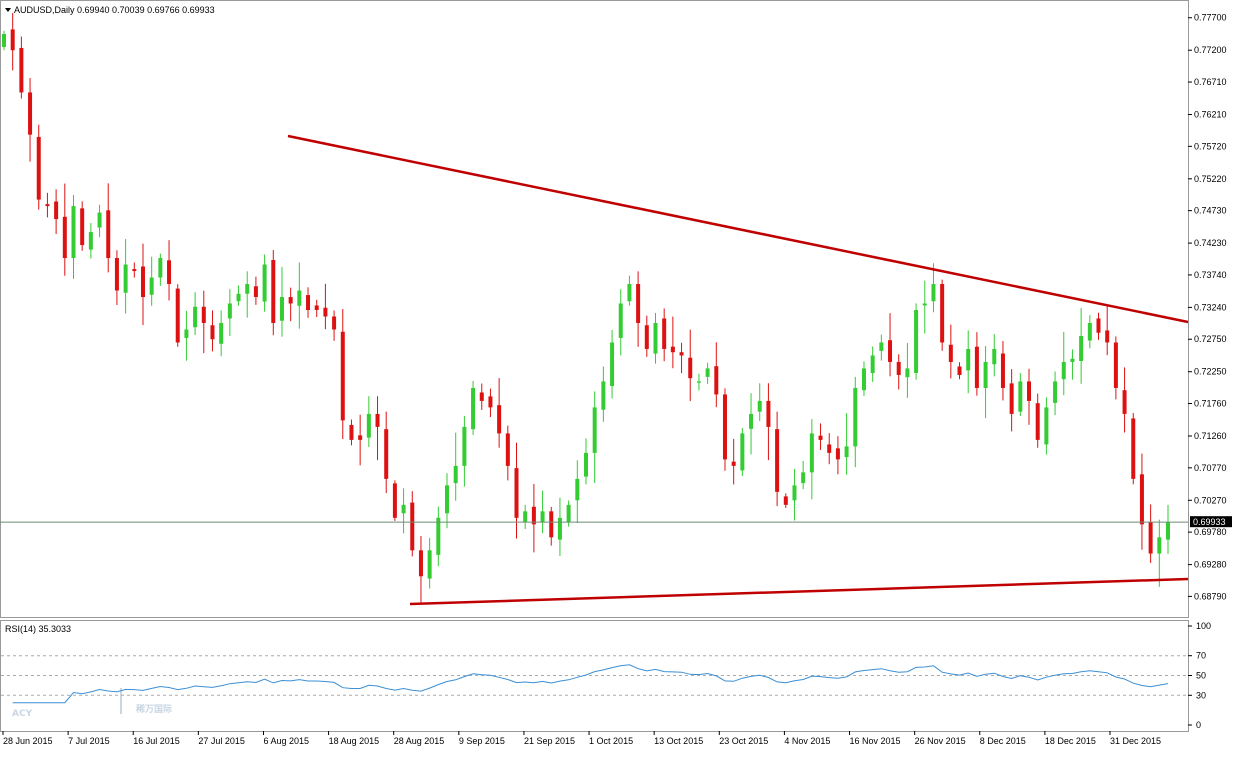  Describe the element at coordinates (1210, 50) in the screenshot. I see `price-tick-label: 0.77200` at that location.